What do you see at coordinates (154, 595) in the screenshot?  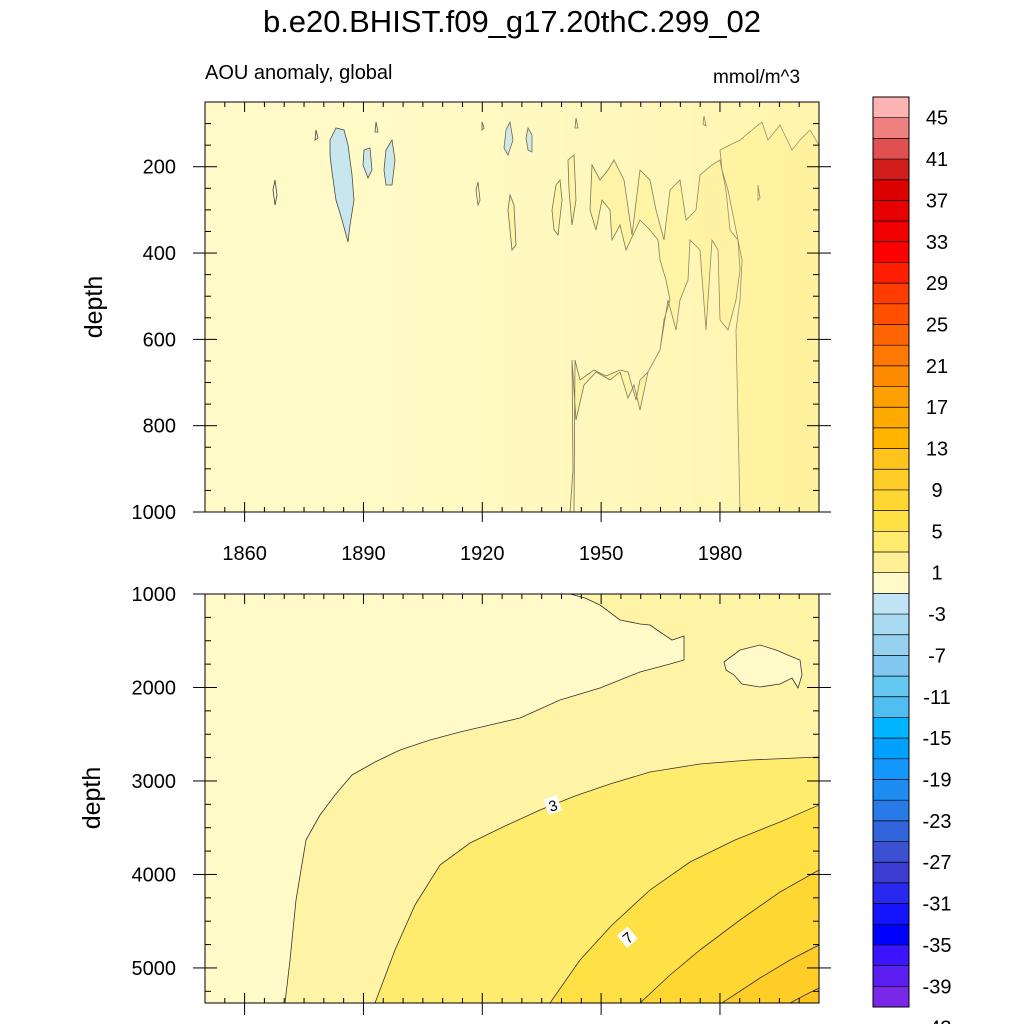 I see `lower-y-tick-label: 1000` at bounding box center [154, 595].